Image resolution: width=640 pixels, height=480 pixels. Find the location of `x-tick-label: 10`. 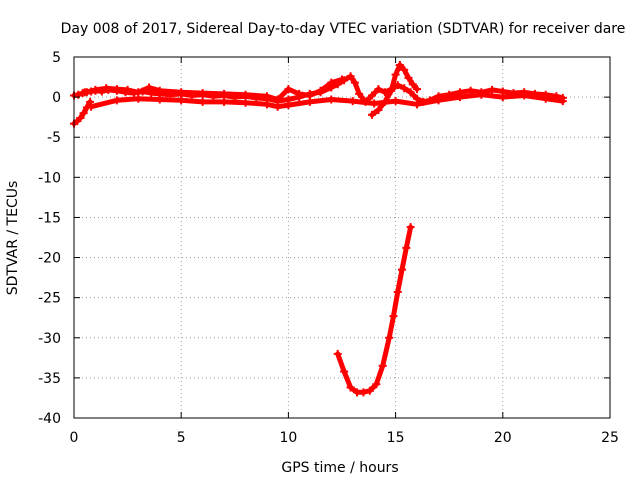

x-tick-label: 10 is located at coordinates (288, 438).